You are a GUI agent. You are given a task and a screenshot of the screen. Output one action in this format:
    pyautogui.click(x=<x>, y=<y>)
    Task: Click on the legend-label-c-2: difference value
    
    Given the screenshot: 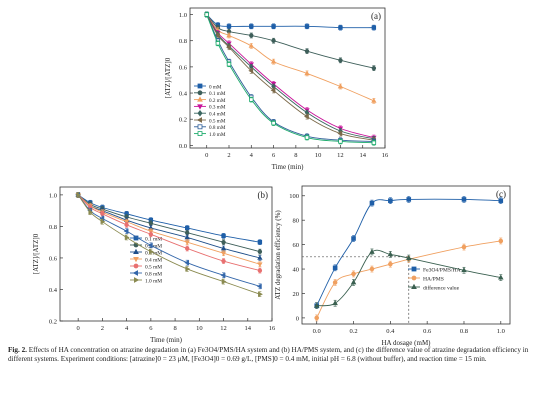 What is the action you would take?
    pyautogui.click(x=441, y=287)
    